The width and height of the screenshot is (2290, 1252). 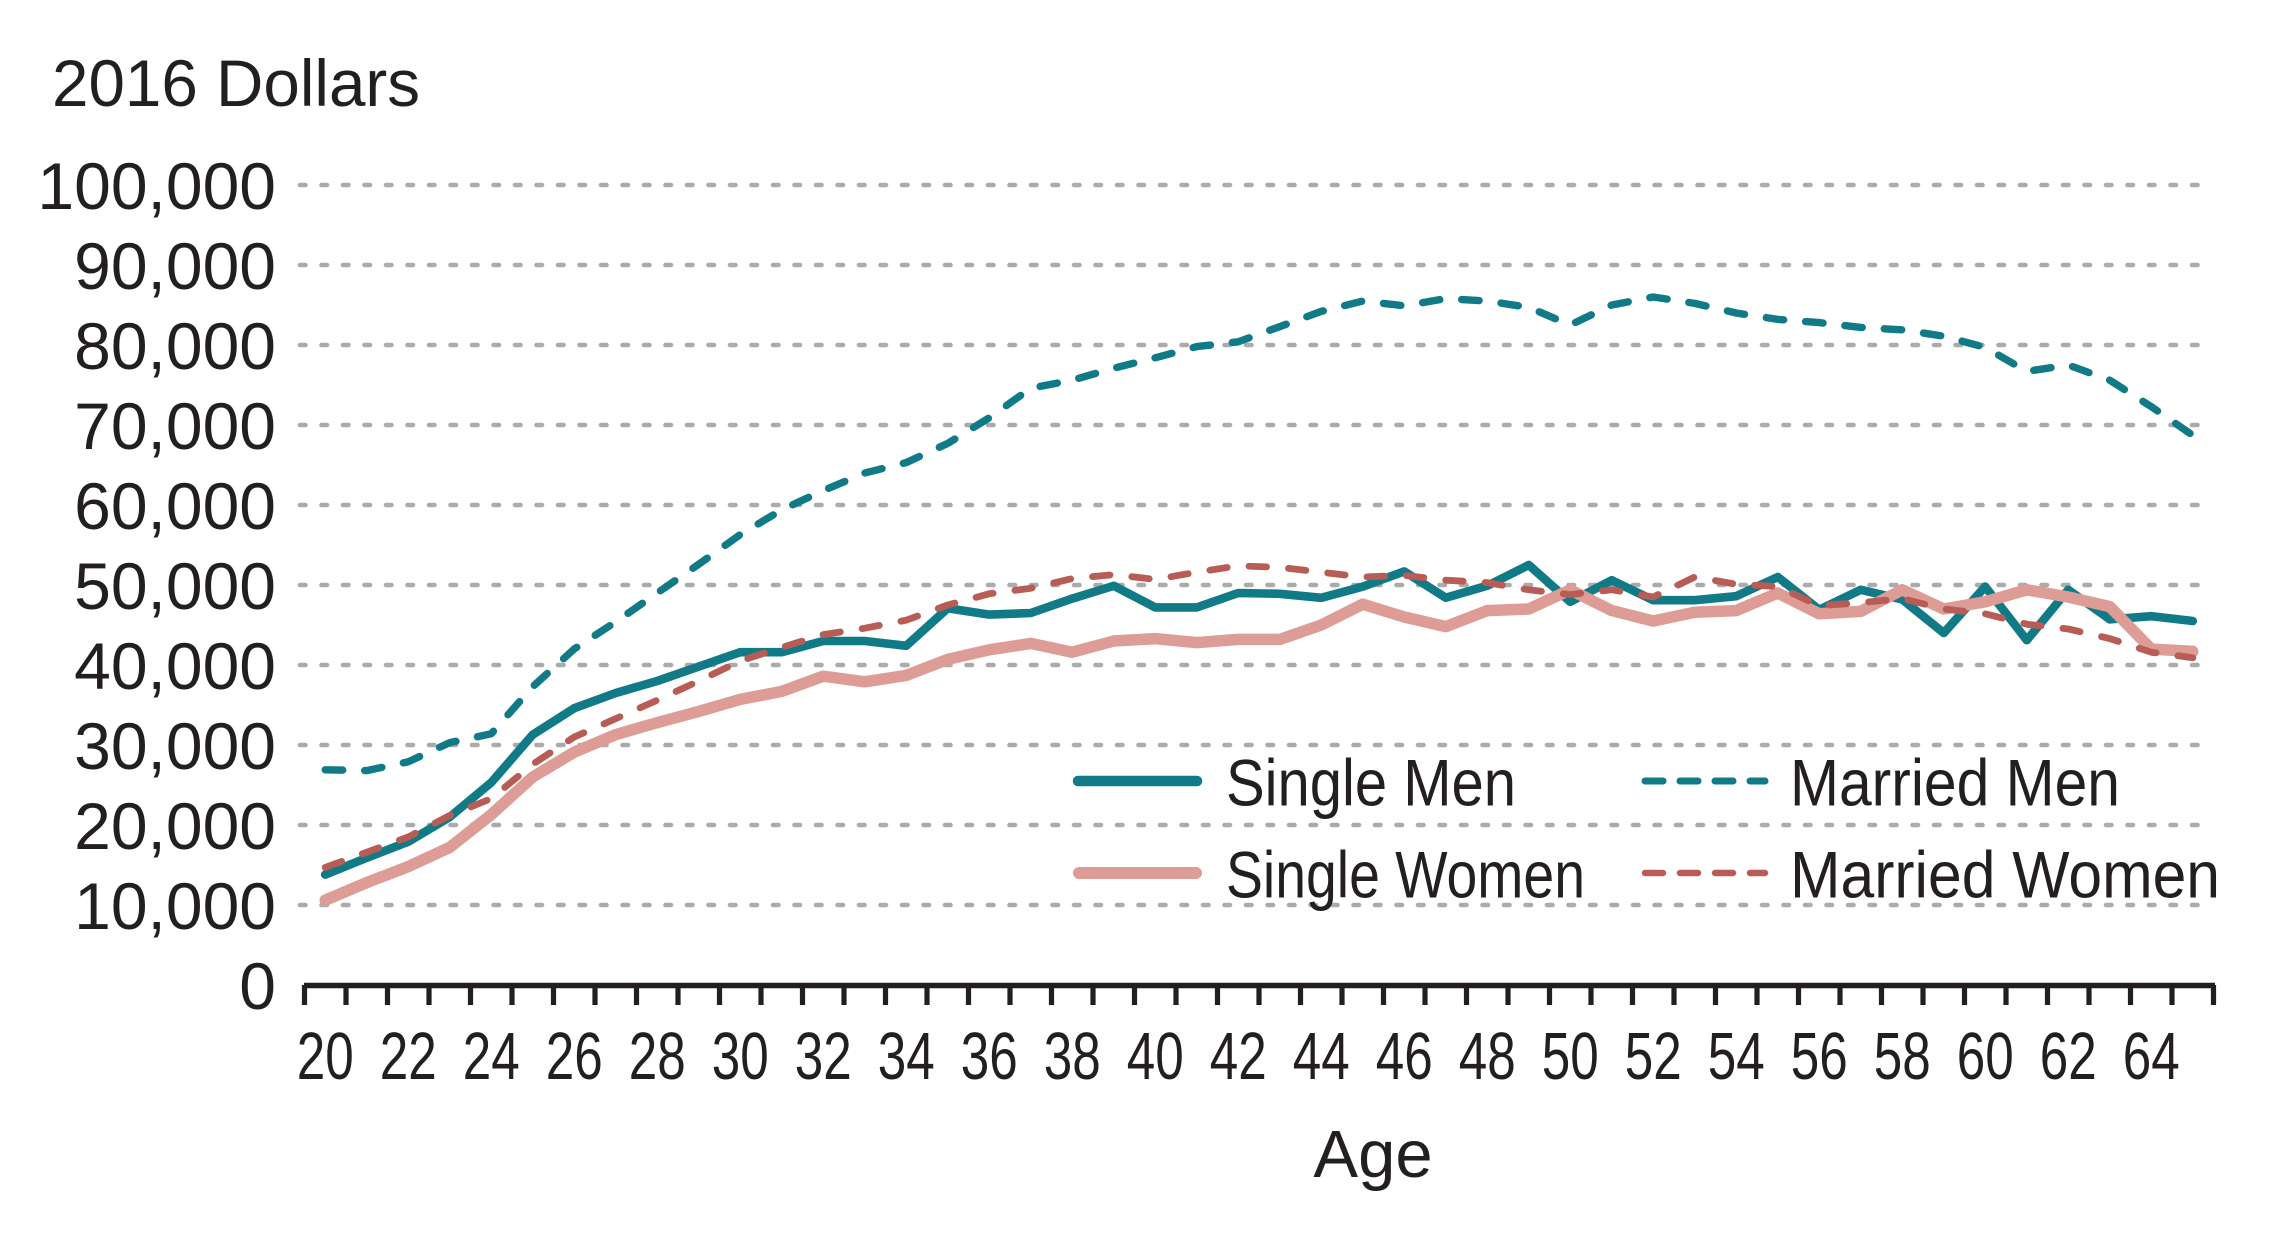 I want to click on svg-text: 40,000, so click(x=175, y=666).